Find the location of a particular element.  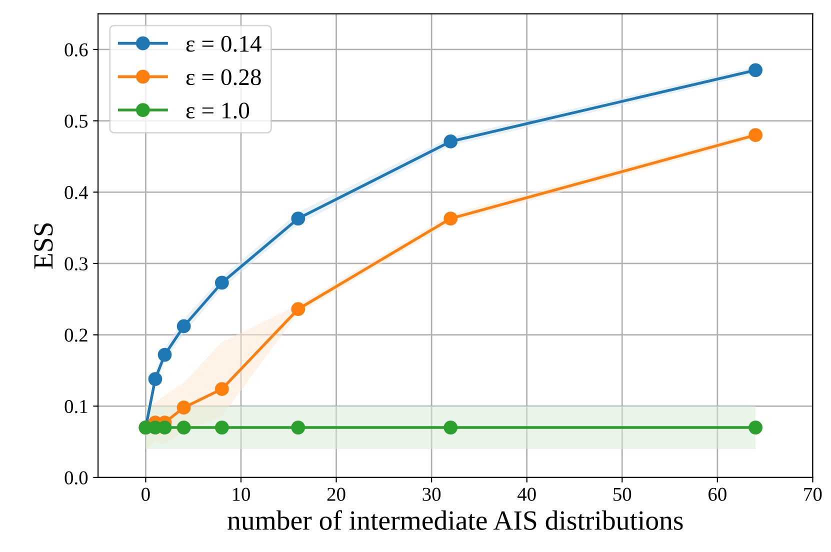

y-axis-title: ESS is located at coordinates (43, 246).